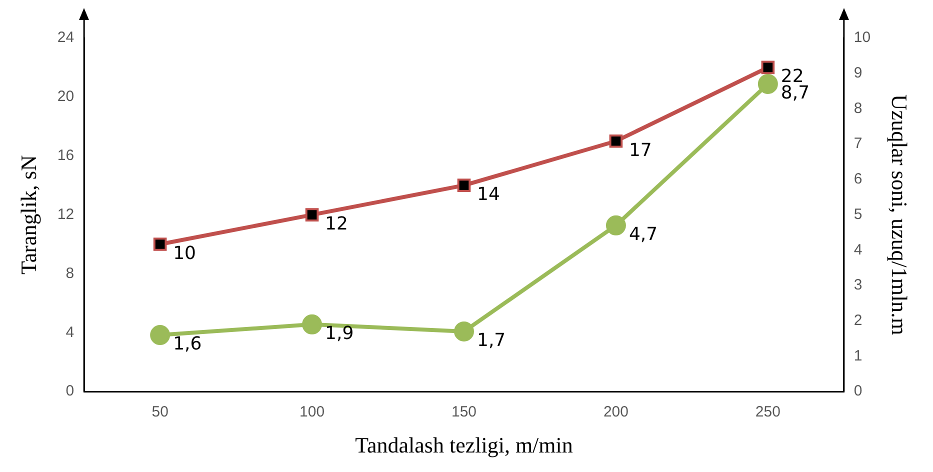  I want to click on data-label: 1,9, so click(339, 333).